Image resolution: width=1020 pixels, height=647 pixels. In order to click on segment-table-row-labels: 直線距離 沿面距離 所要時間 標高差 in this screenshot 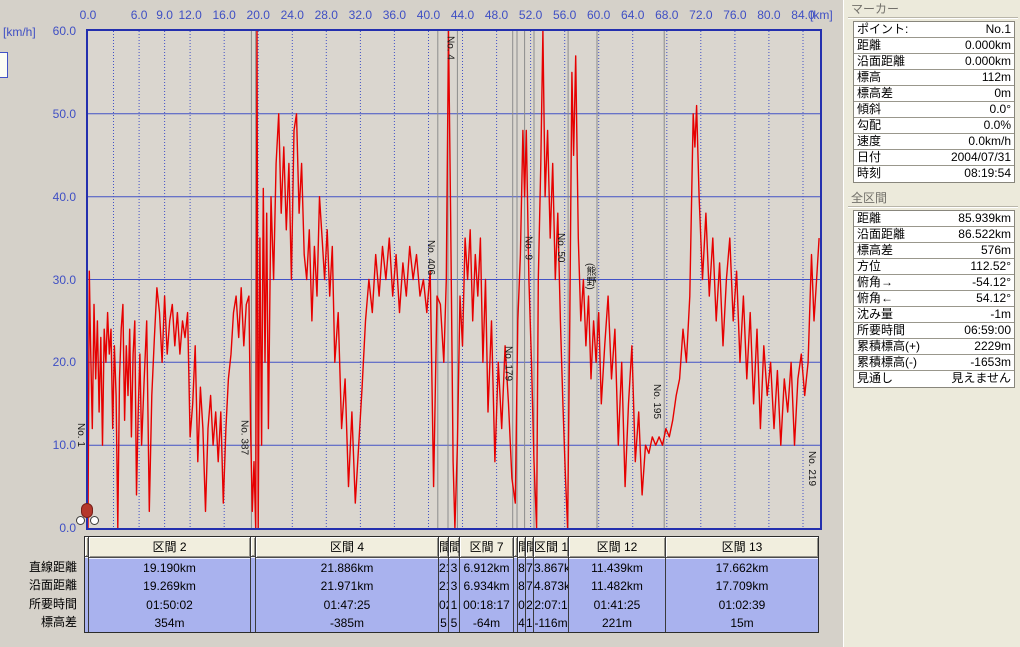, I will do `click(40, 595)`.